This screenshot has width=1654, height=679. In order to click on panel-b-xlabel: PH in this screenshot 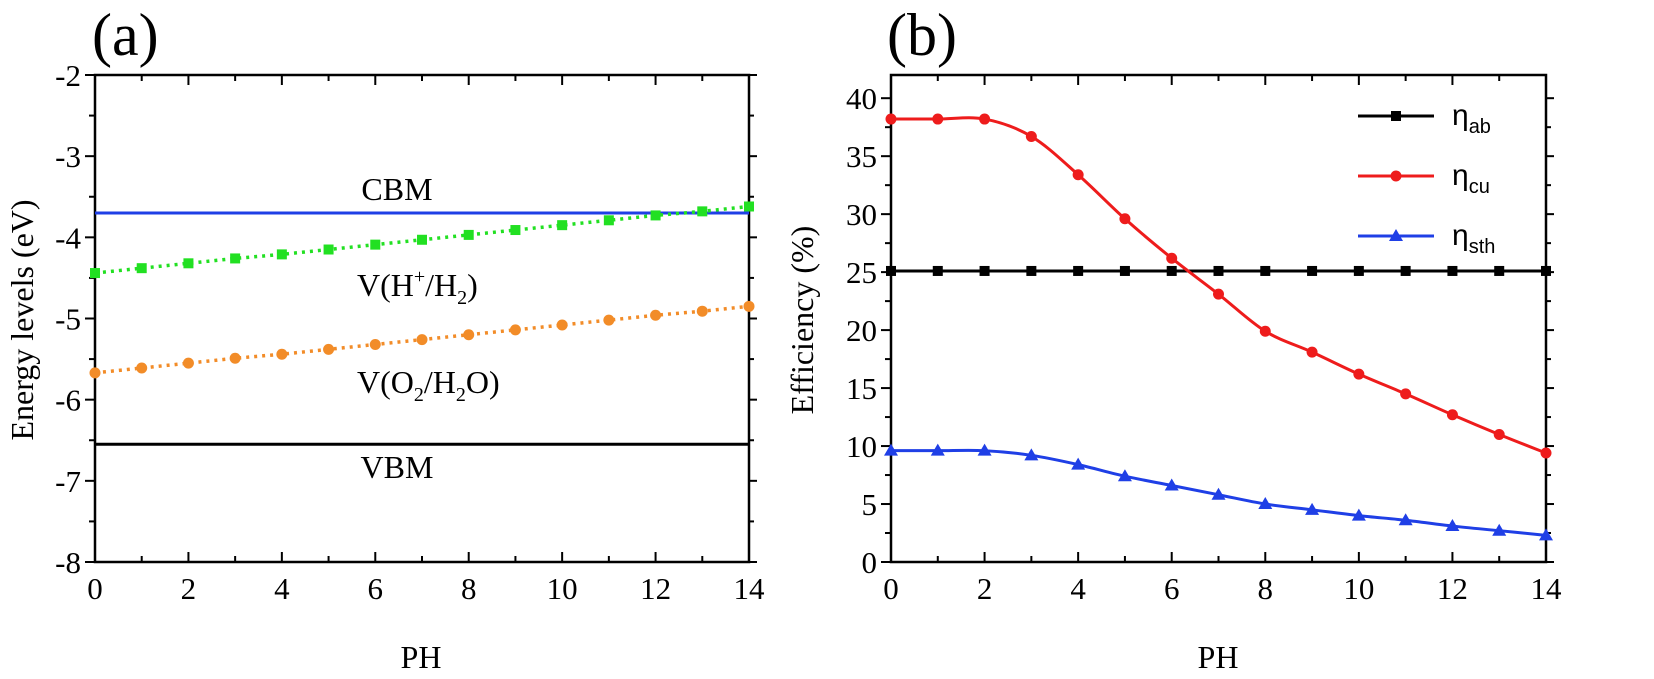, I will do `click(1218, 657)`.